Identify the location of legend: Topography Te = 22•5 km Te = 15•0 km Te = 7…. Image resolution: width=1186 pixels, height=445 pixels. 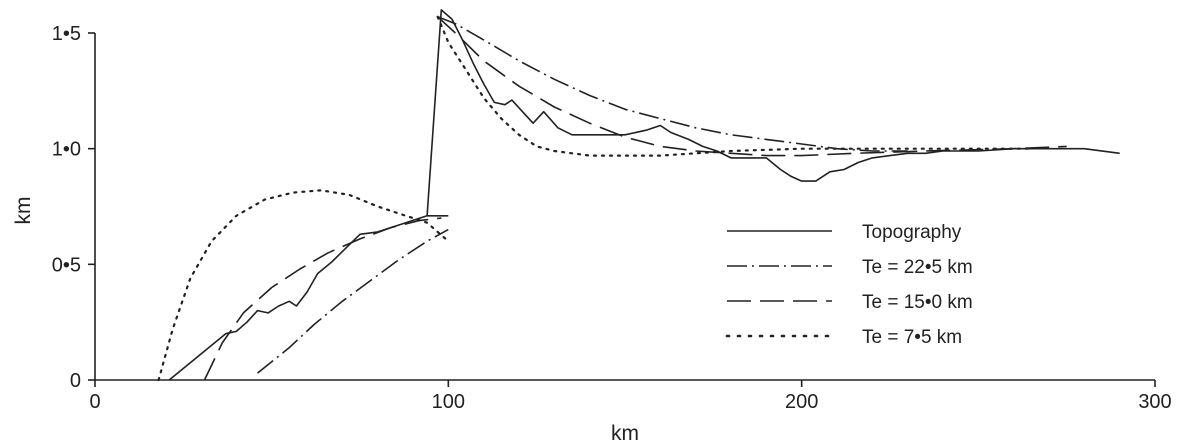
(849, 285).